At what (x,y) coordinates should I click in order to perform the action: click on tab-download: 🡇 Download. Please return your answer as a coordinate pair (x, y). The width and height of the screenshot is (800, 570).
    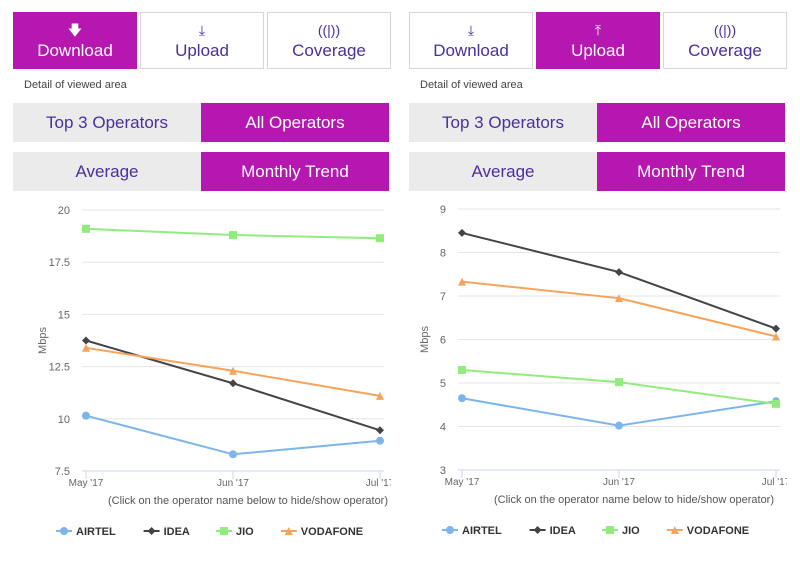
    Looking at the image, I should click on (75, 40).